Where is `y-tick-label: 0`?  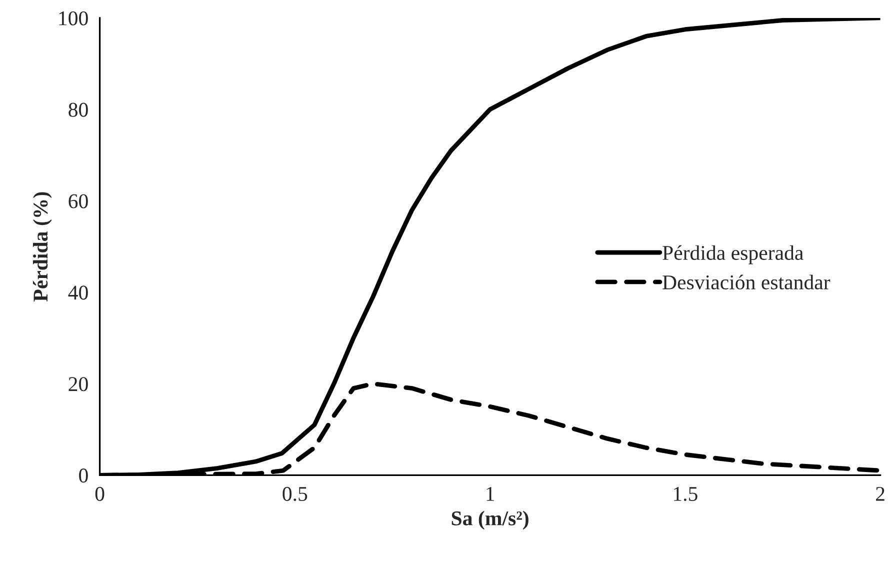 y-tick-label: 0 is located at coordinates (83, 475).